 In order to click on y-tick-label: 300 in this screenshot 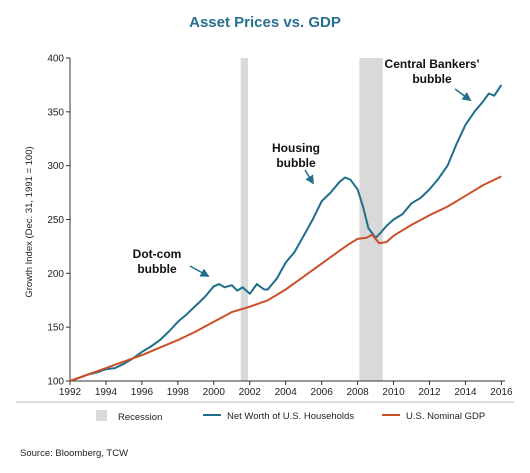, I will do `click(55, 166)`.